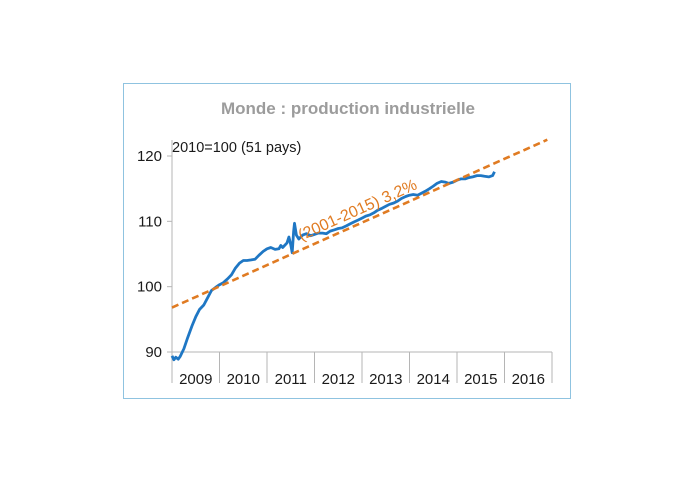  What do you see at coordinates (338, 379) in the screenshot?
I see `x-tick-label: 2012` at bounding box center [338, 379].